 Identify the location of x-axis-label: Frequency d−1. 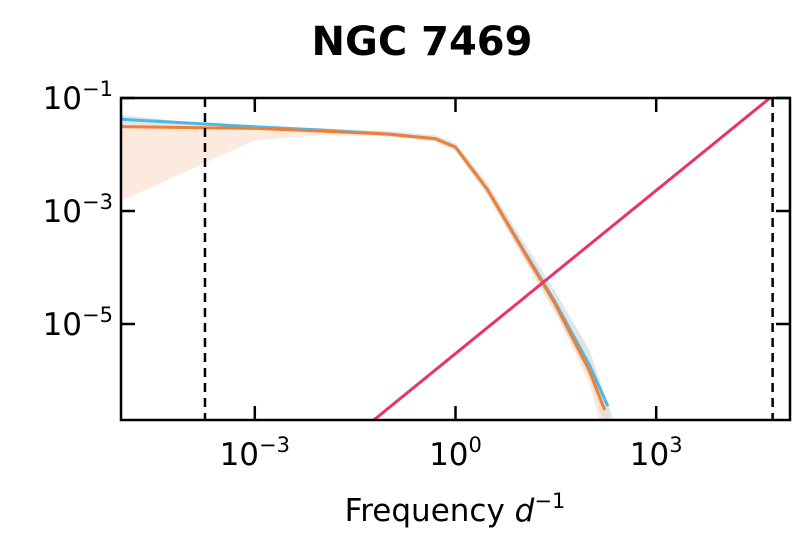
(455, 509).